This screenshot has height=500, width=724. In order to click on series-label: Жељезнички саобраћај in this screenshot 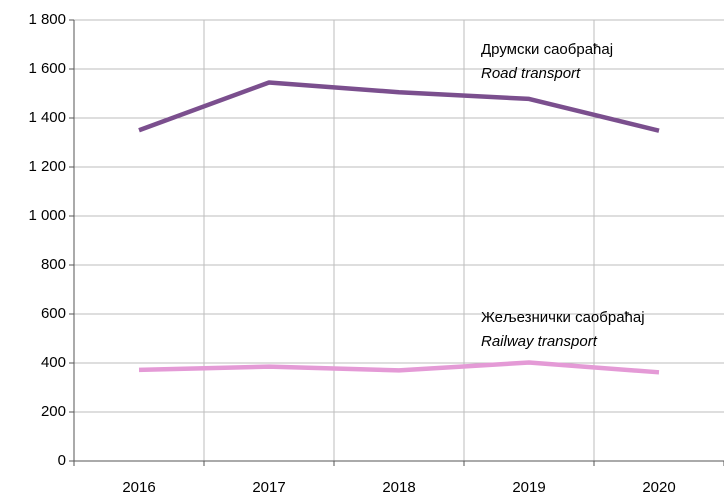, I will do `click(563, 317)`.